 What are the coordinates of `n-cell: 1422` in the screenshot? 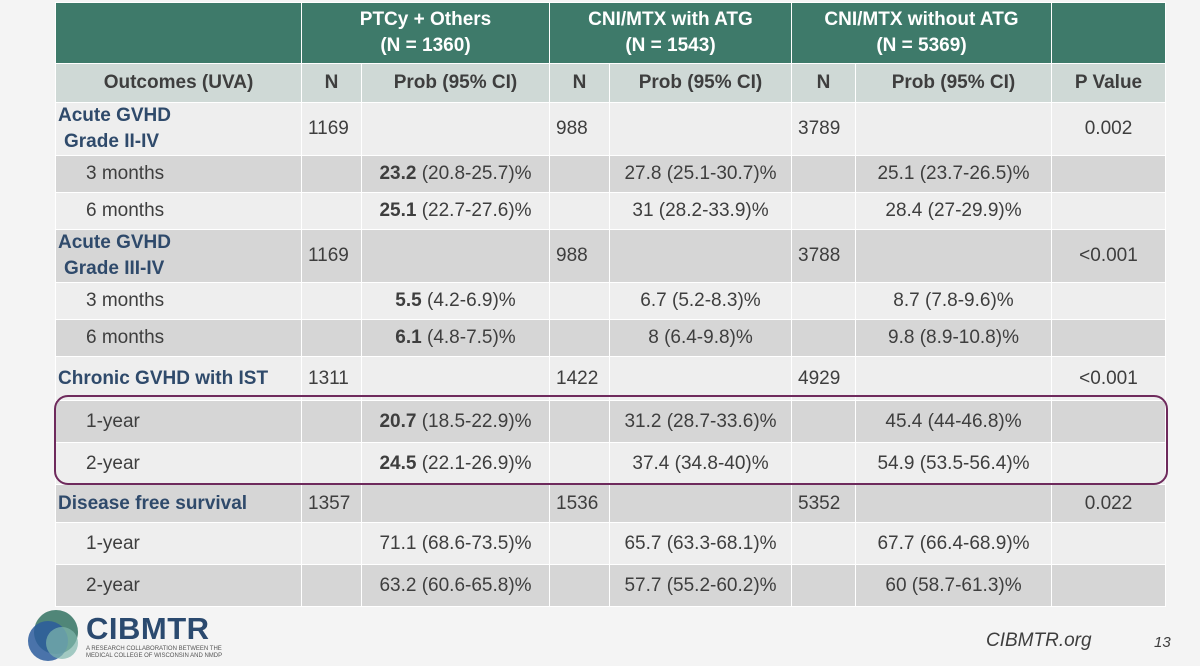 It's located at (579, 378).